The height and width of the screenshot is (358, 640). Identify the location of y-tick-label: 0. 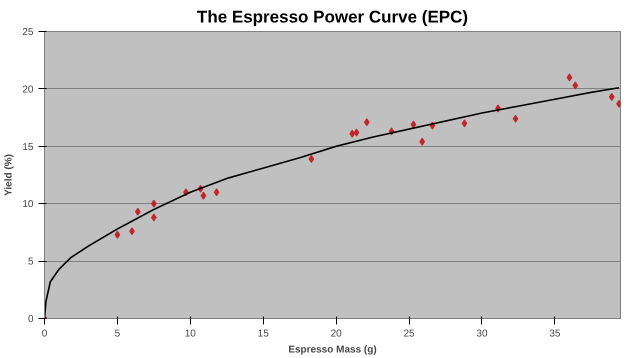
(31, 319).